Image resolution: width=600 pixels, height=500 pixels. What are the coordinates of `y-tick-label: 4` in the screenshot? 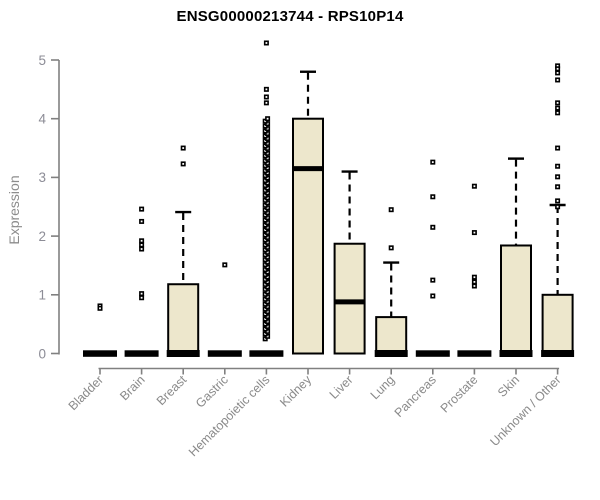 It's located at (42, 119).